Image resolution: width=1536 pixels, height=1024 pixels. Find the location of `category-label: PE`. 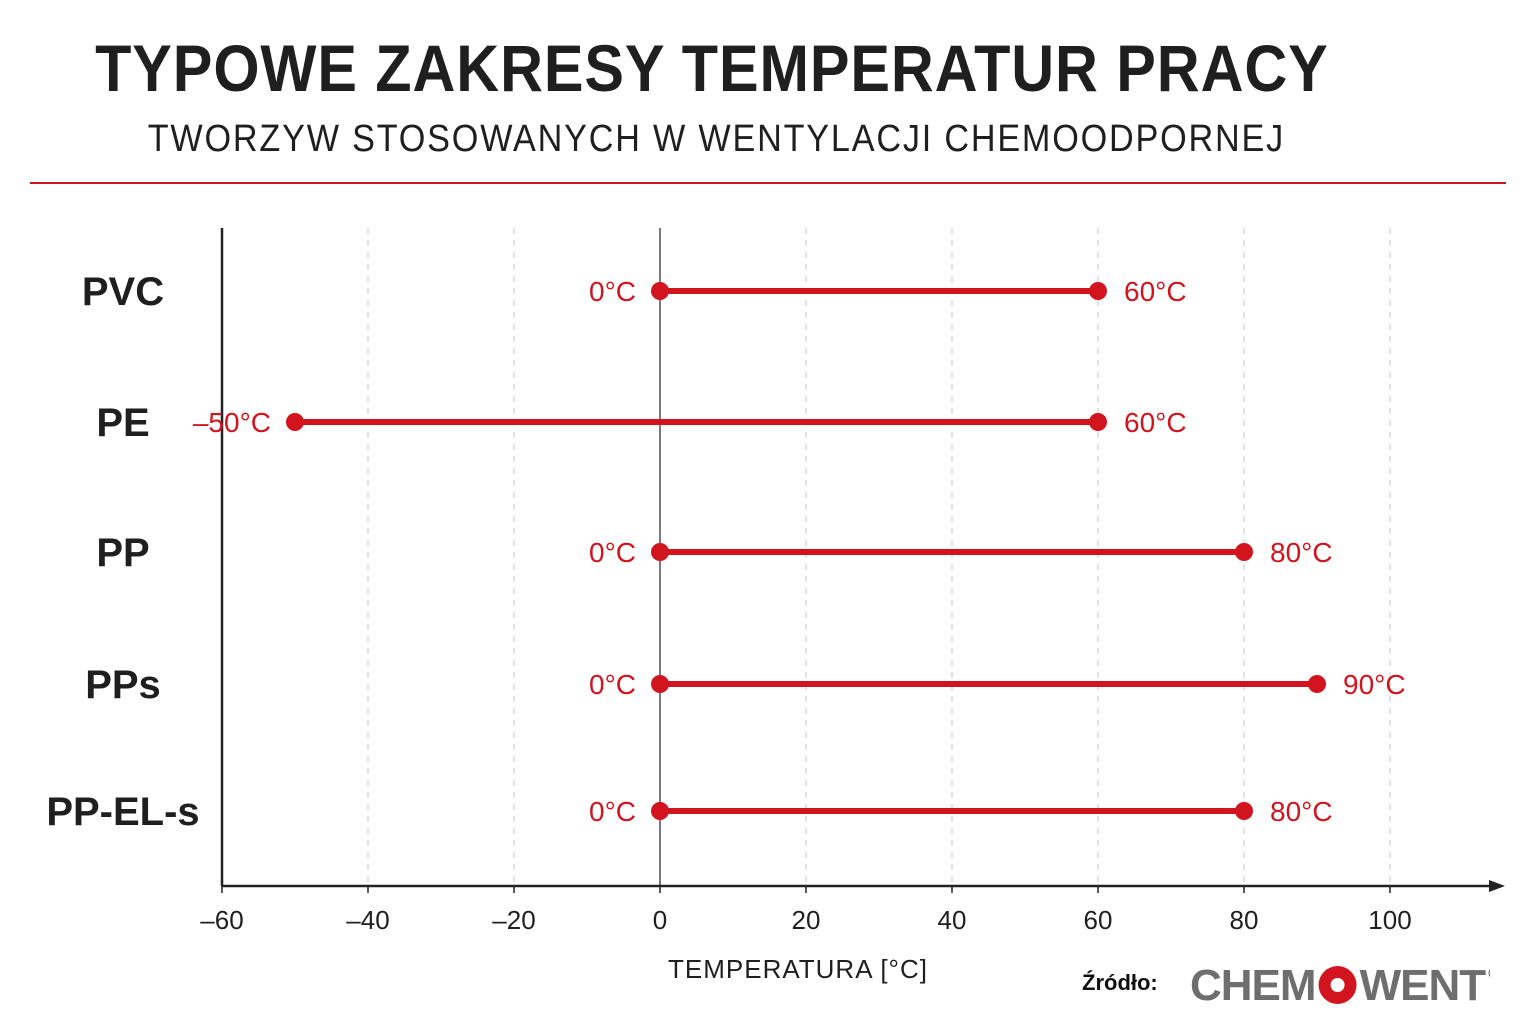

category-label: PE is located at coordinates (122, 423).